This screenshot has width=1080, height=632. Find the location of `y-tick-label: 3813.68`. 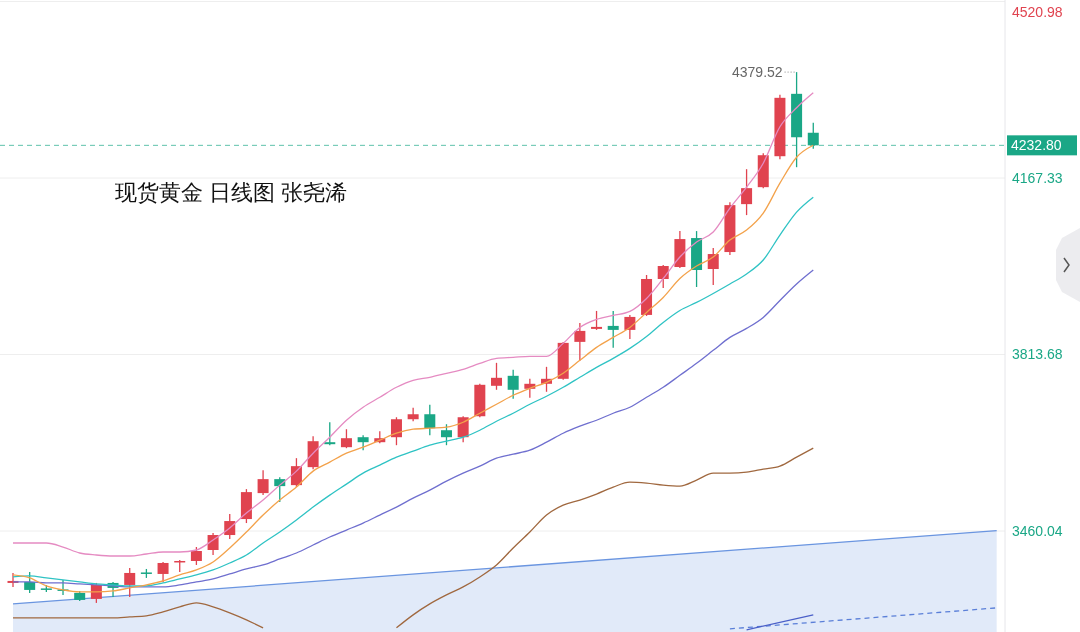

y-tick-label: 3813.68 is located at coordinates (1037, 354).